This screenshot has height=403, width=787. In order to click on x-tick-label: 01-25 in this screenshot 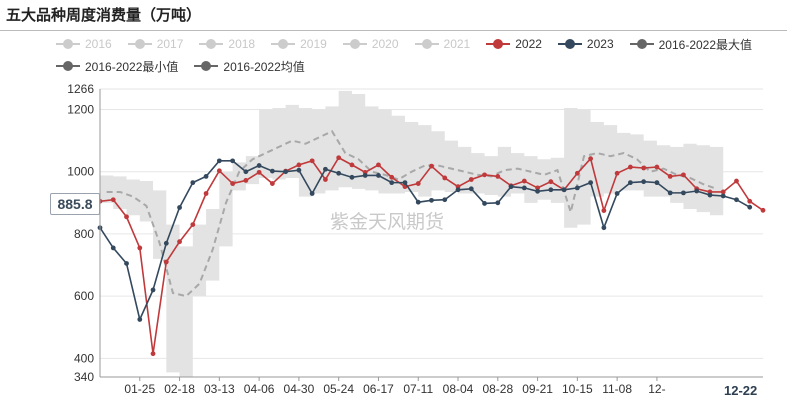, I will do `click(139, 389)`.